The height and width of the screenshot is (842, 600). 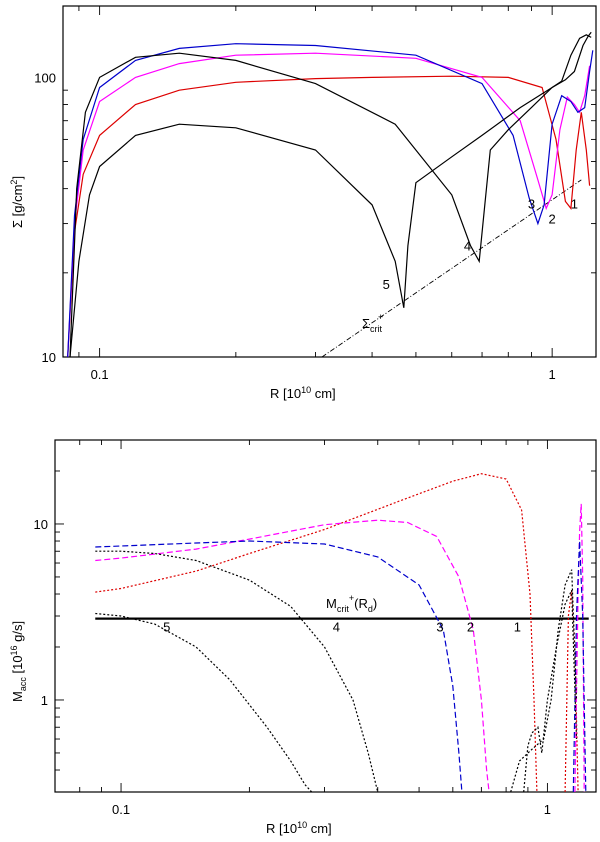 I want to click on sigma-curve-label-2: 2, so click(x=552, y=219).